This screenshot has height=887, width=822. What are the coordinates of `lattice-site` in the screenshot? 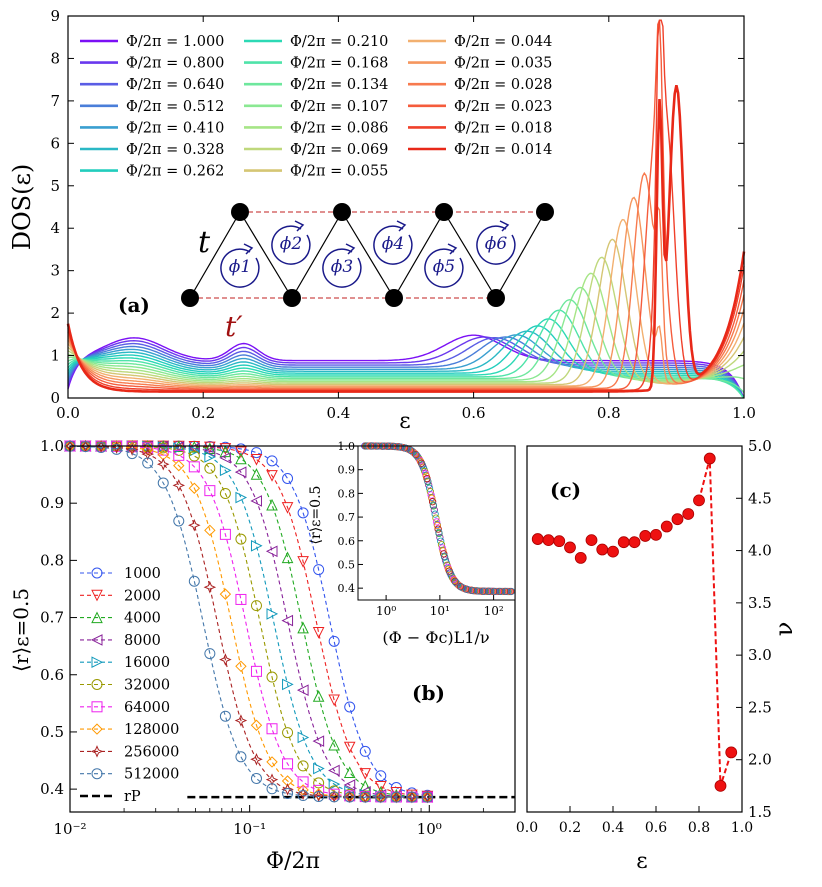 It's located at (342, 212).